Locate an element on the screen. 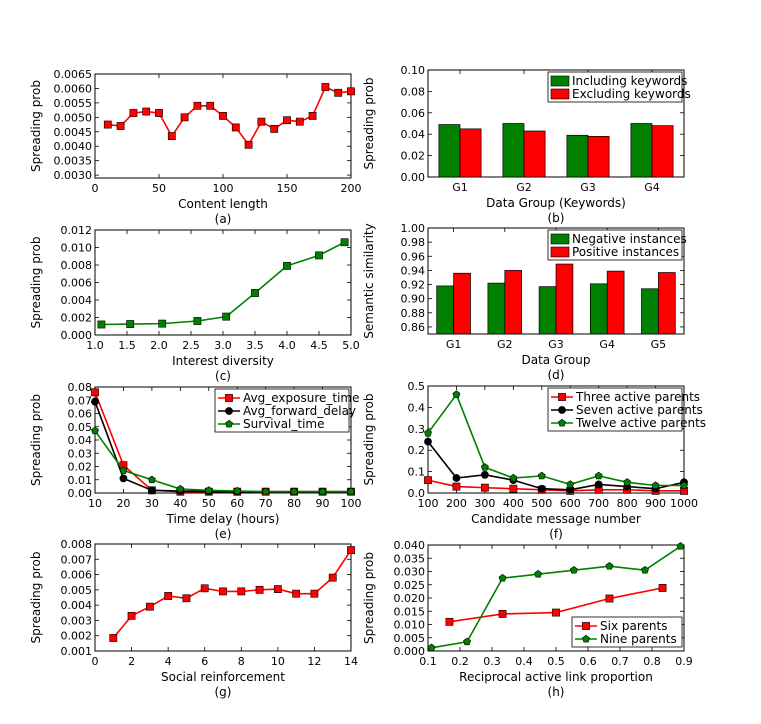  bar-G3-first is located at coordinates (547, 310).